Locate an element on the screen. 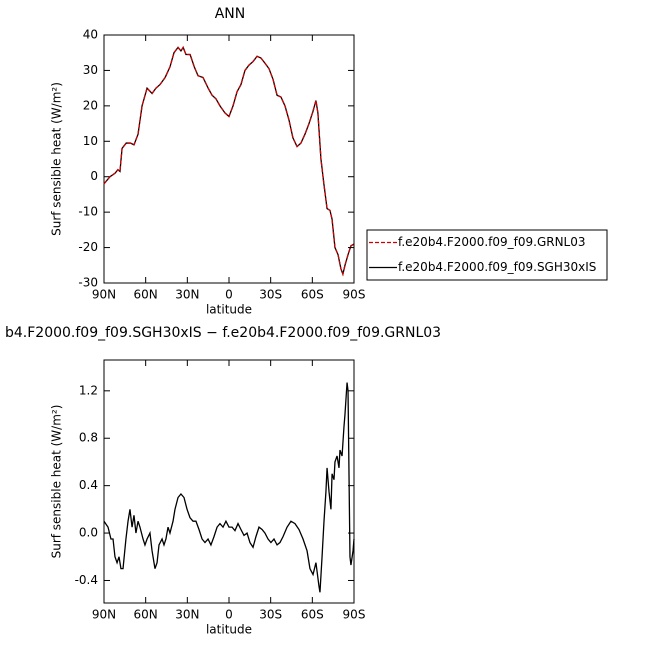 The image size is (653, 651). plot-frame is located at coordinates (229, 159).